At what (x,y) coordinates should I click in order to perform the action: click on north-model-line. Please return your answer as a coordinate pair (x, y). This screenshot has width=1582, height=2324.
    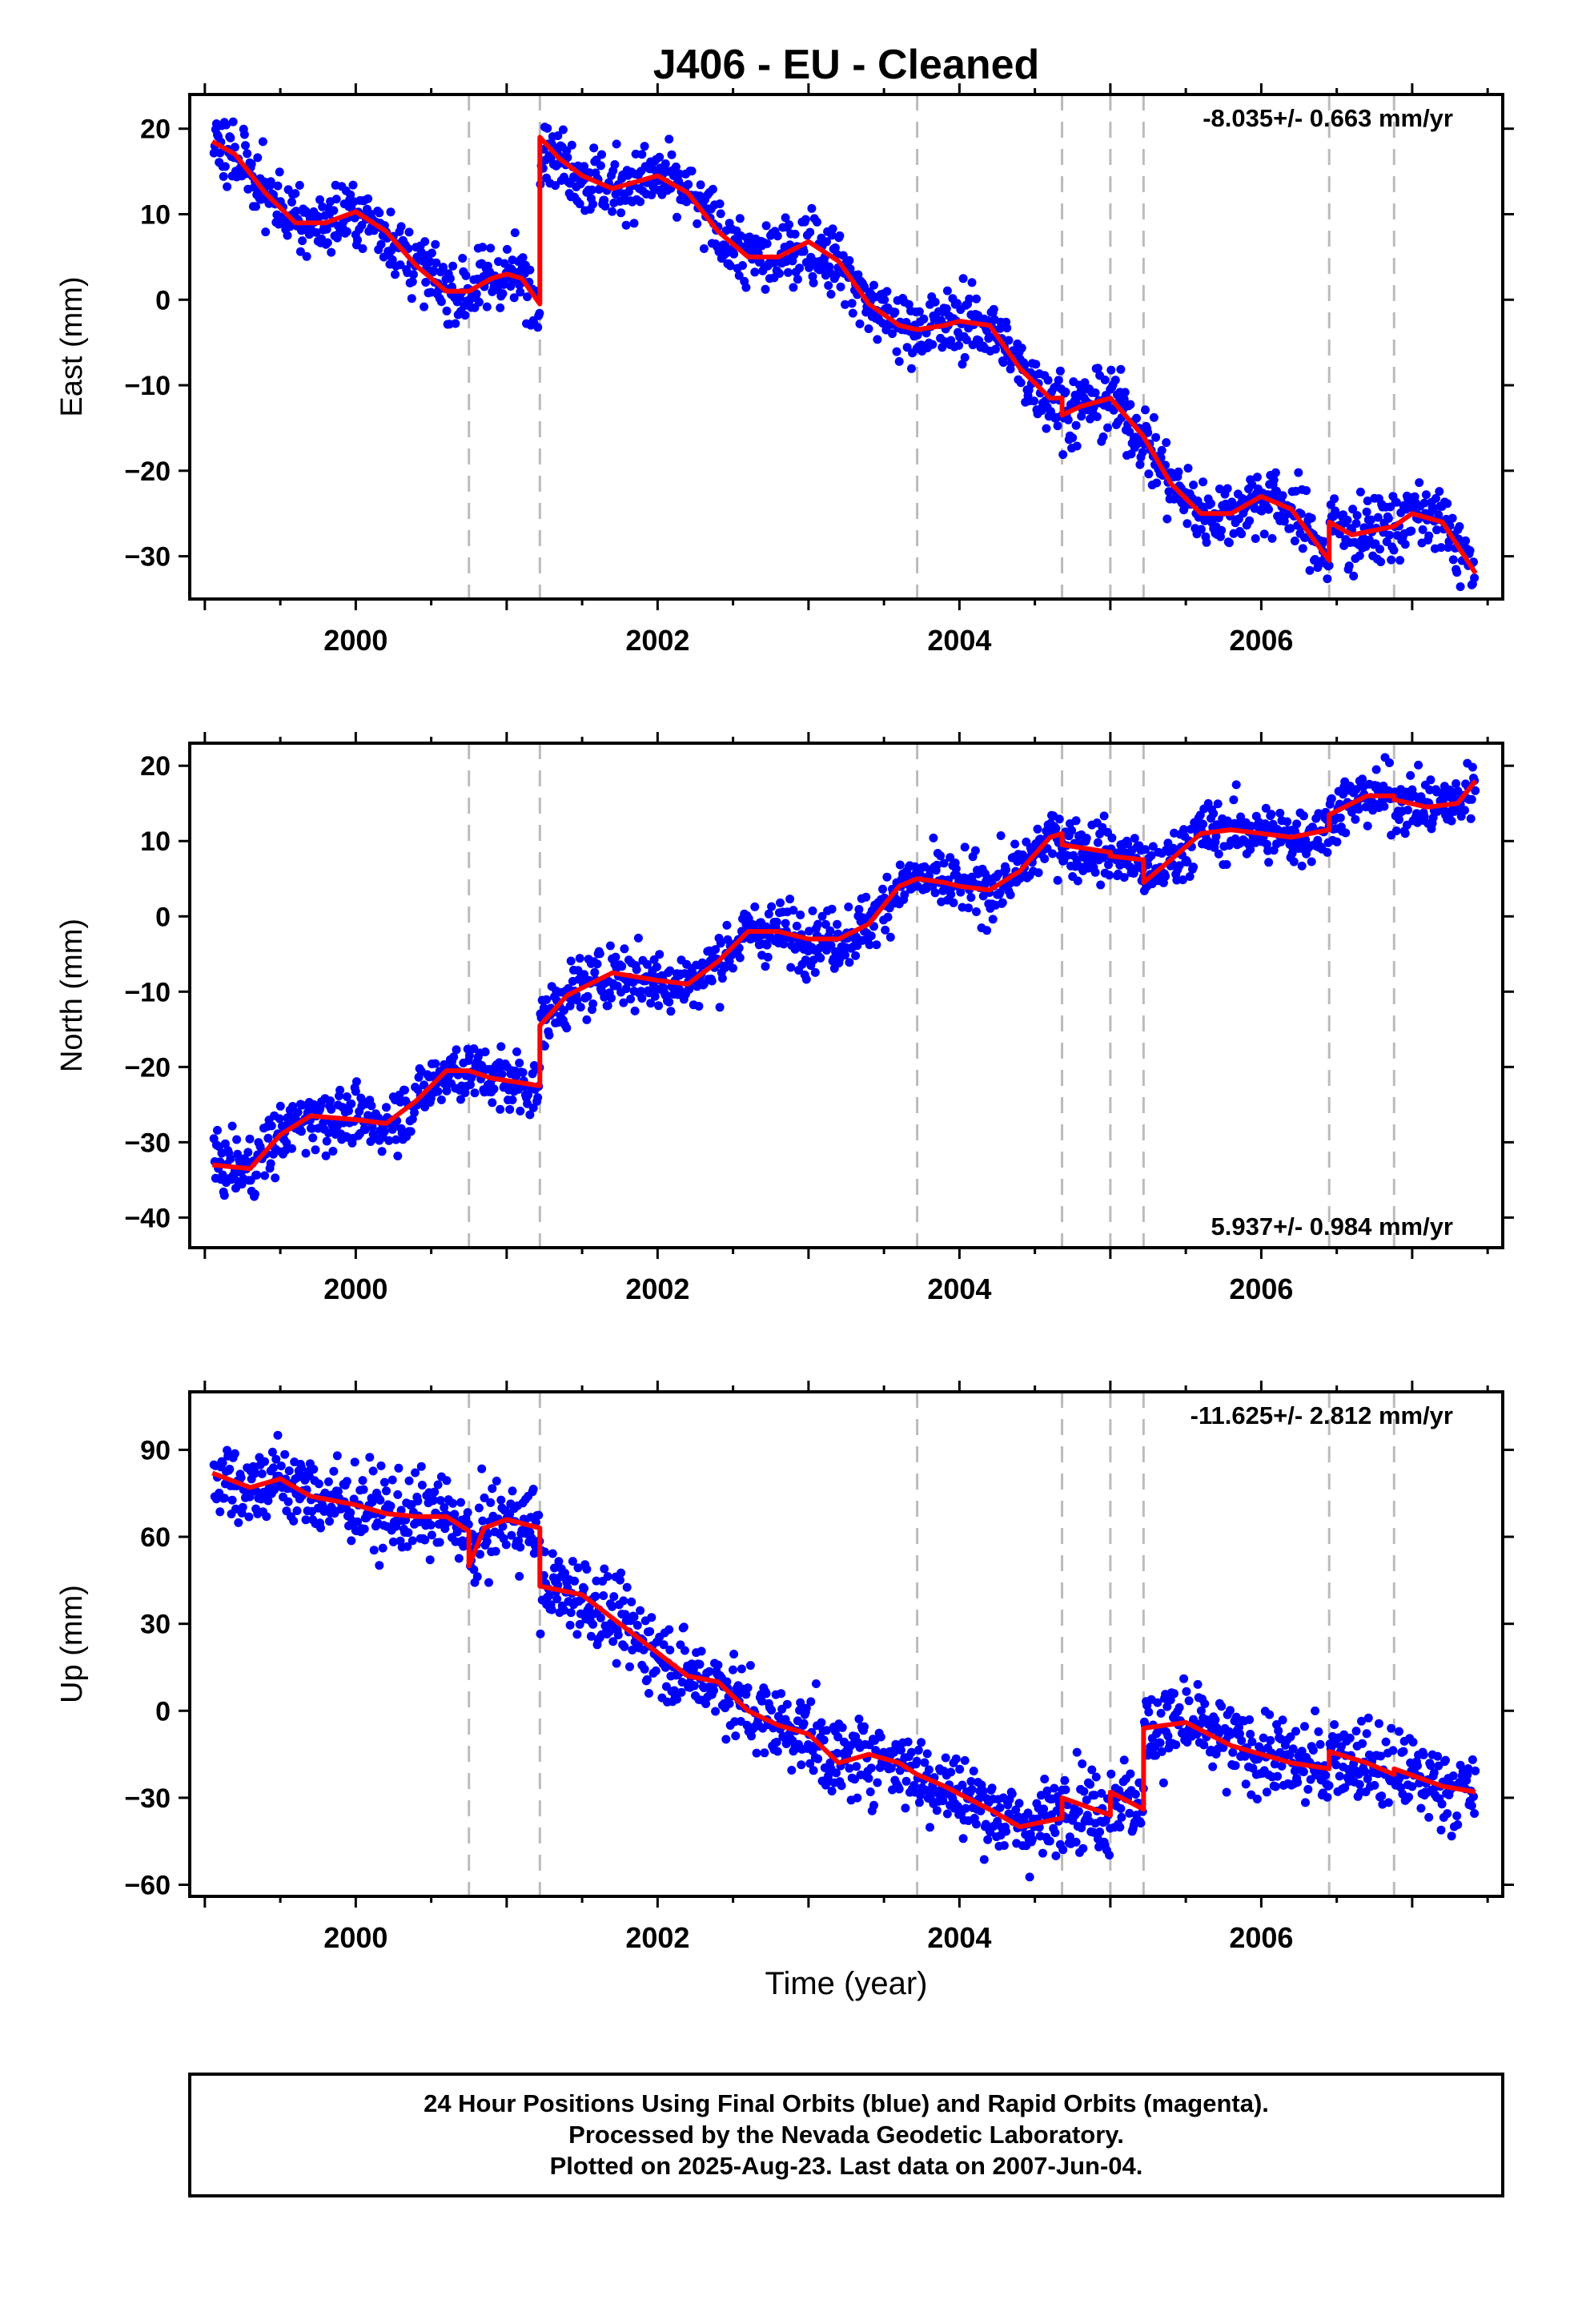
    Looking at the image, I should click on (845, 975).